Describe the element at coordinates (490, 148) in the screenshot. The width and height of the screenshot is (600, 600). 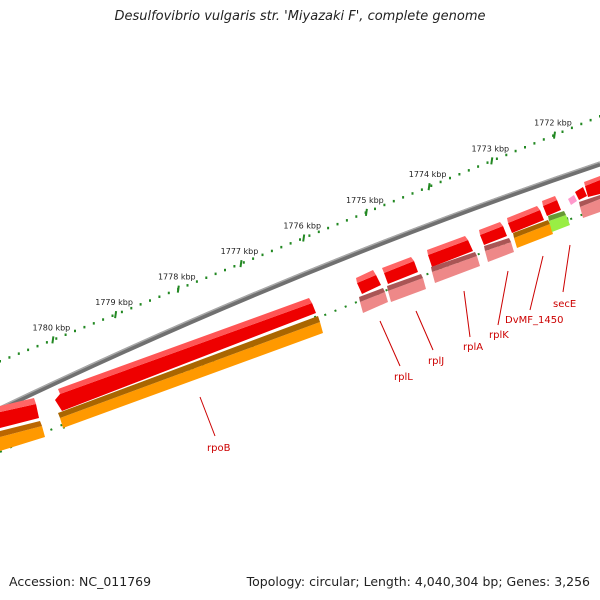
I see `ruler-label: 1773 kbp` at that location.